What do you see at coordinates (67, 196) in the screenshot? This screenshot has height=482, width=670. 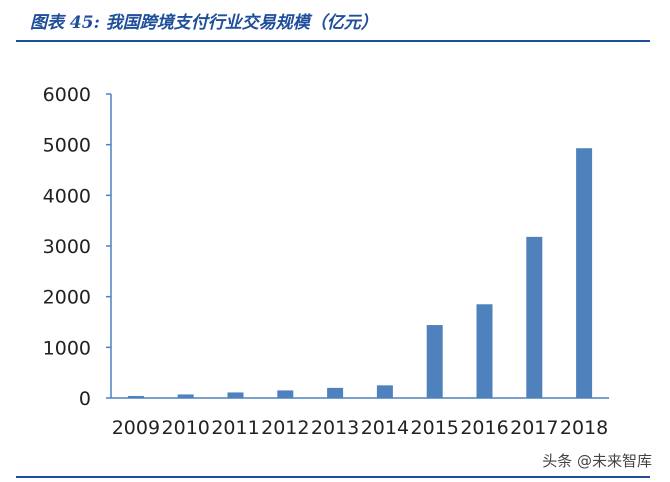 I see `y-tick-label-4: 4000` at bounding box center [67, 196].